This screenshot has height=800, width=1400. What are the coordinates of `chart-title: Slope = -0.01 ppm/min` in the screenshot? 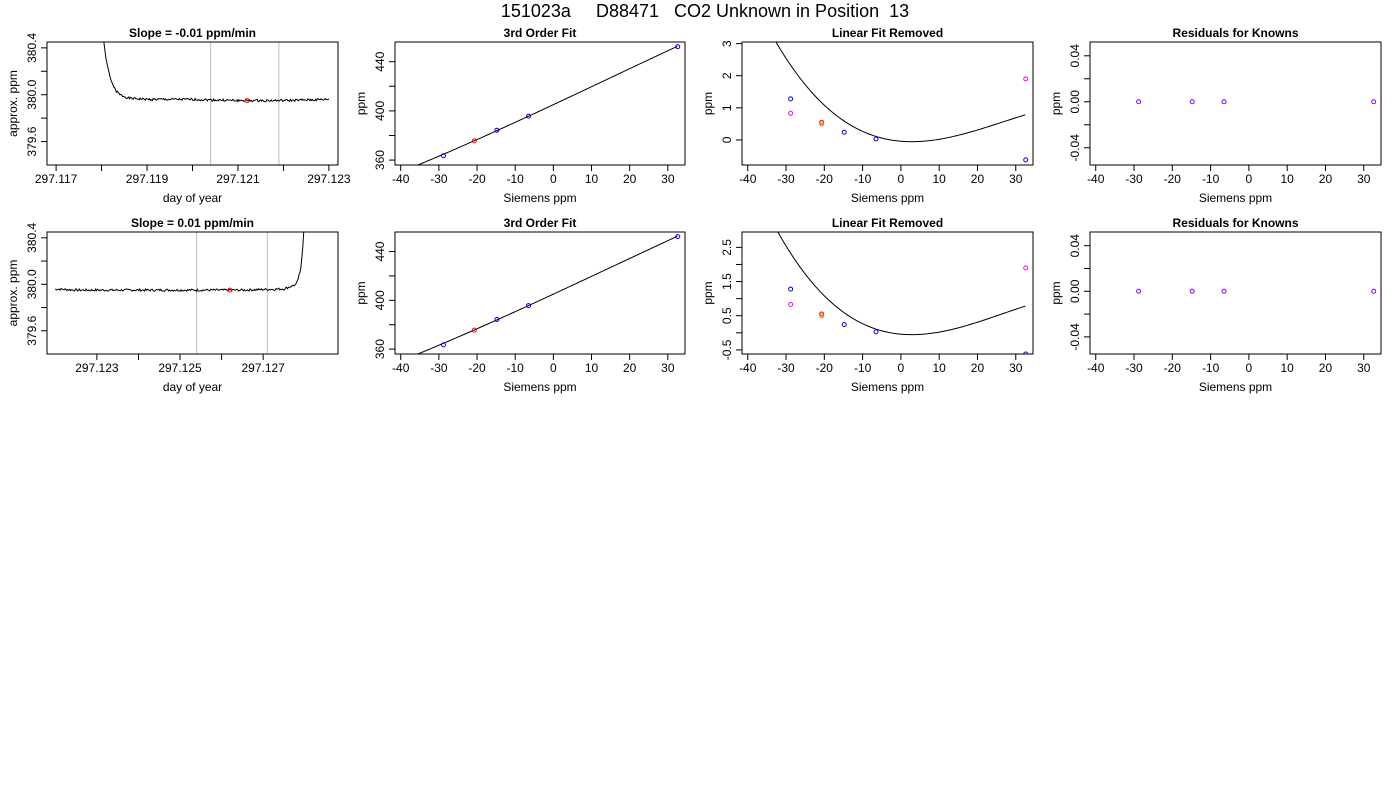 It's located at (192, 33).